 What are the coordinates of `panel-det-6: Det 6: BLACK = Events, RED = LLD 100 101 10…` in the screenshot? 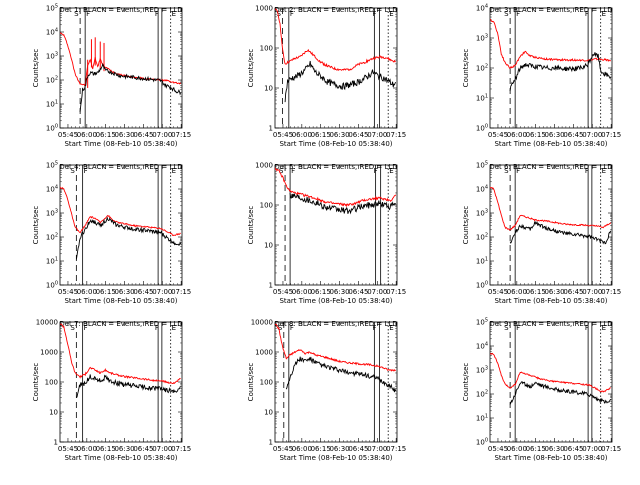 It's located at (541, 233).